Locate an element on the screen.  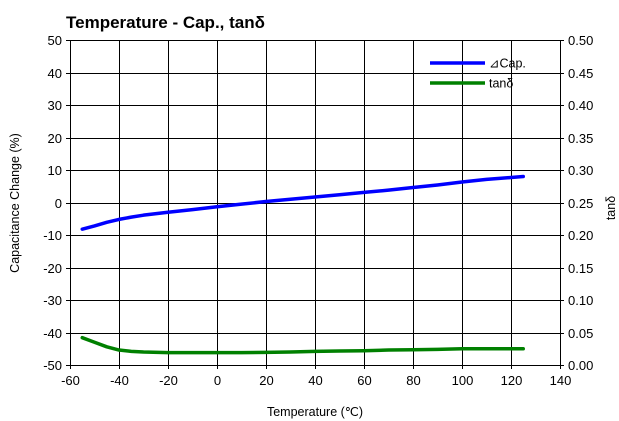
x-tick-label: -20 is located at coordinates (168, 380).